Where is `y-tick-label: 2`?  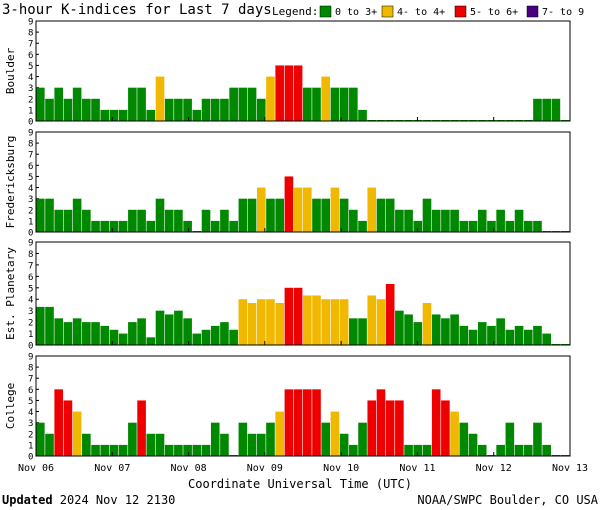 y-tick-label: 2 is located at coordinates (30, 211).